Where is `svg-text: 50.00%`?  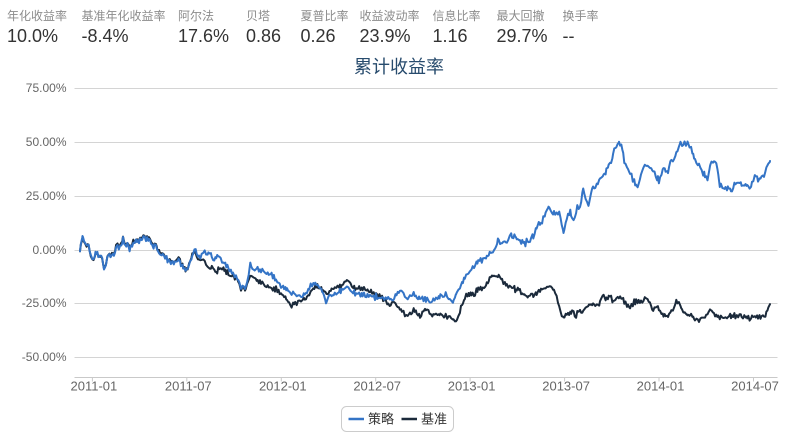
svg-text: 50.00% is located at coordinates (46, 142).